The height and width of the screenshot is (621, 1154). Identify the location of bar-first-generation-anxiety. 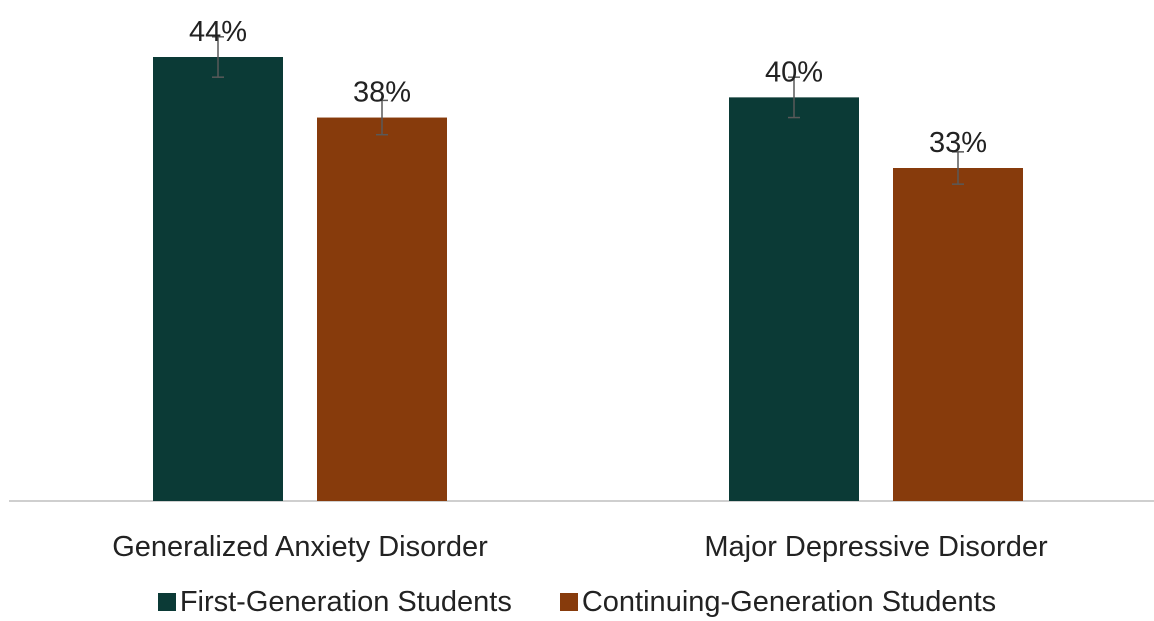
(218, 279).